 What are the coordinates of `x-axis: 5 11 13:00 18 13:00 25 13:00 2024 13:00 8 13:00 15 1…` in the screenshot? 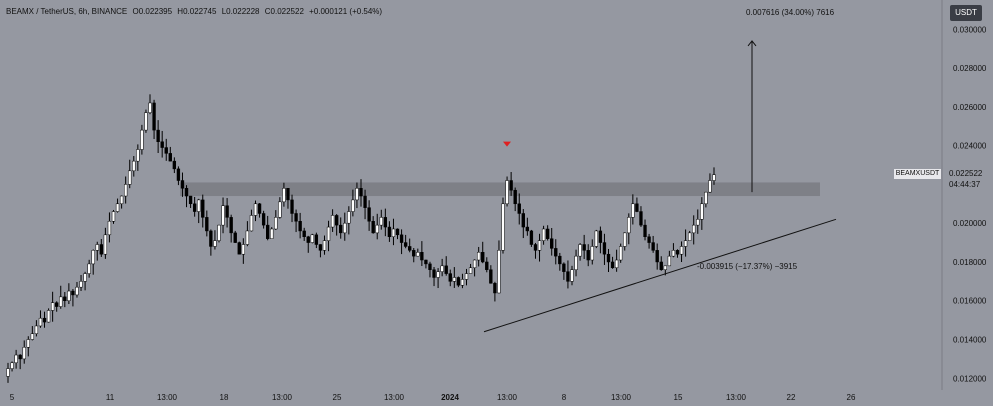 It's located at (433, 397).